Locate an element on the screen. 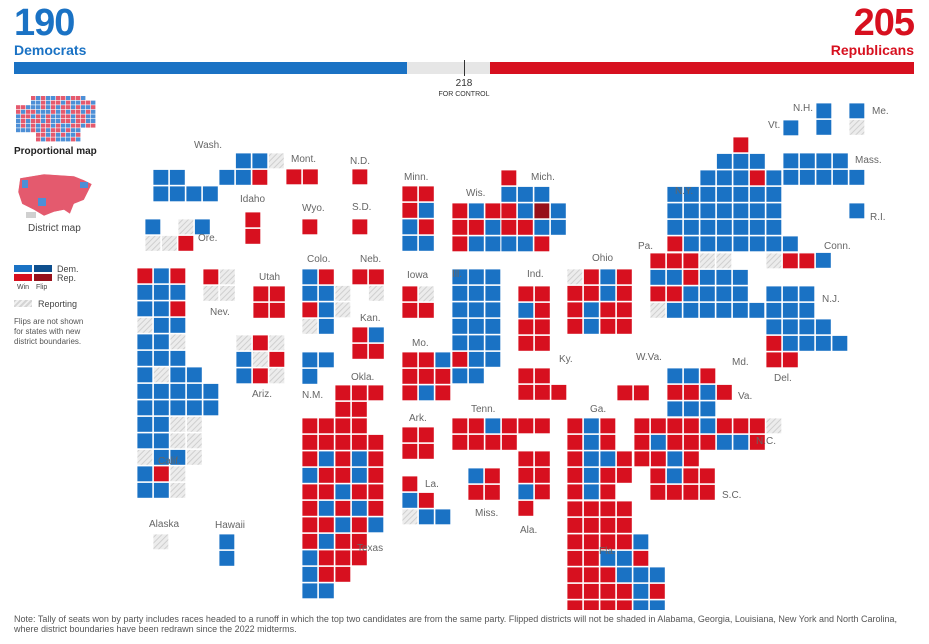 This screenshot has width=929, height=644. state-kan is located at coordinates (368, 343).